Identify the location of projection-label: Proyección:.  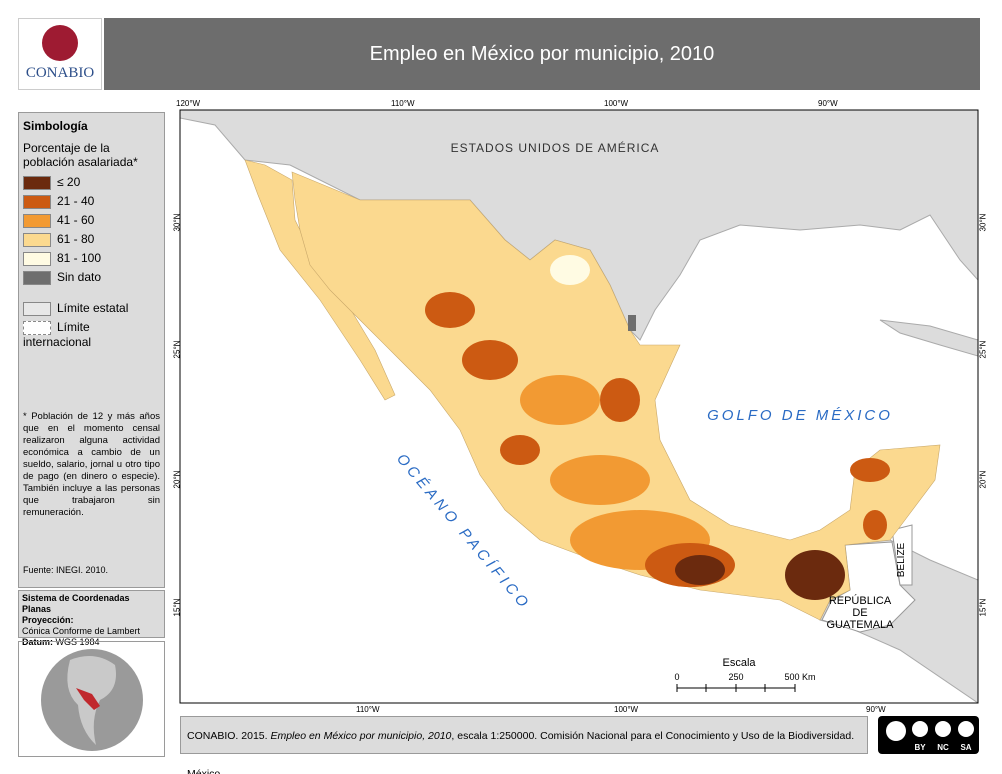
(48, 620).